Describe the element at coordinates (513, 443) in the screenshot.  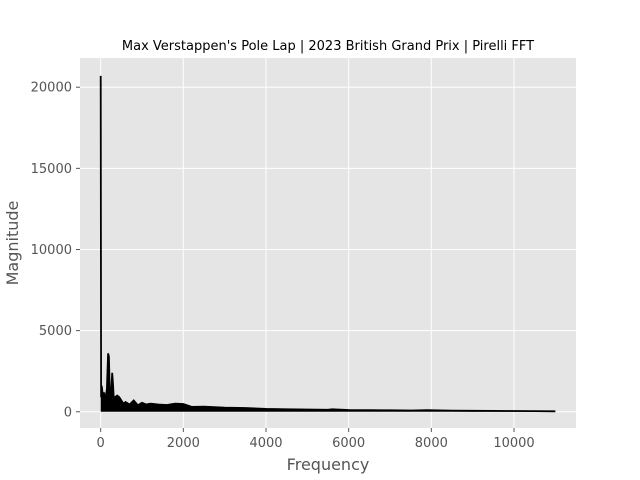
I see `x-tick-label: 10000` at that location.